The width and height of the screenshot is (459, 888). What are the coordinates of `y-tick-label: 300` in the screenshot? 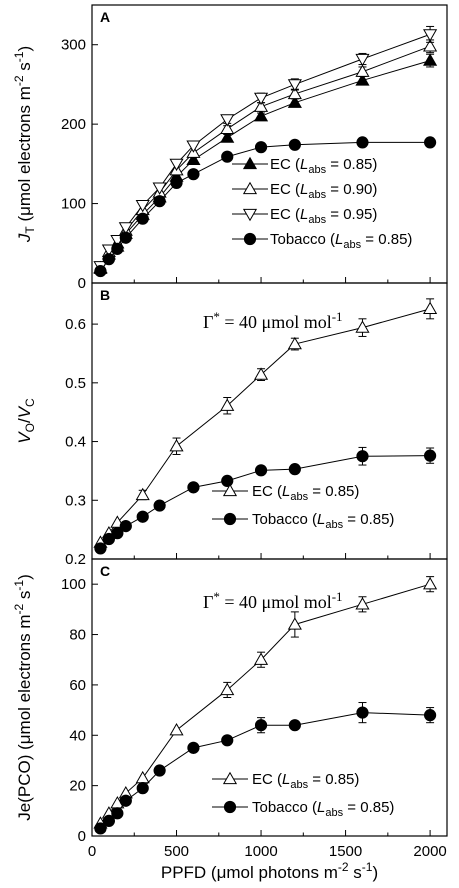 It's located at (73, 45).